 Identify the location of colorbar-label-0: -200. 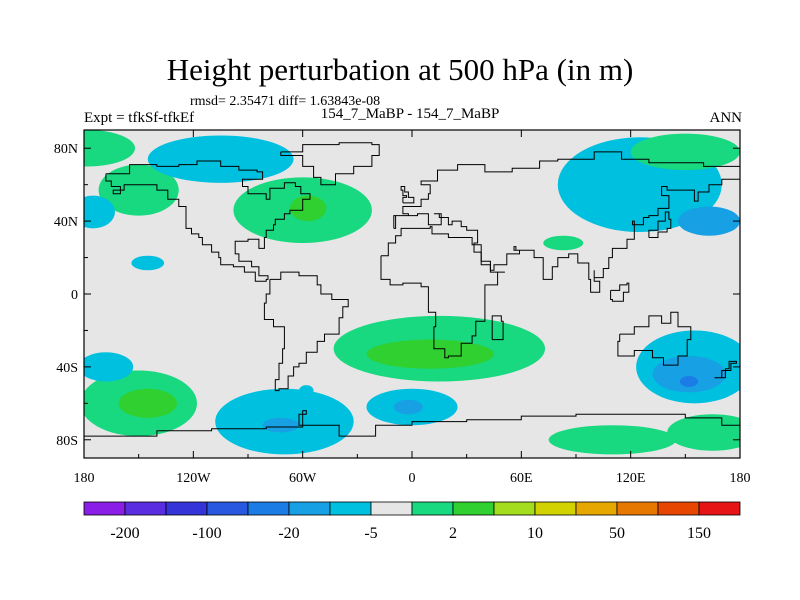
(124, 533).